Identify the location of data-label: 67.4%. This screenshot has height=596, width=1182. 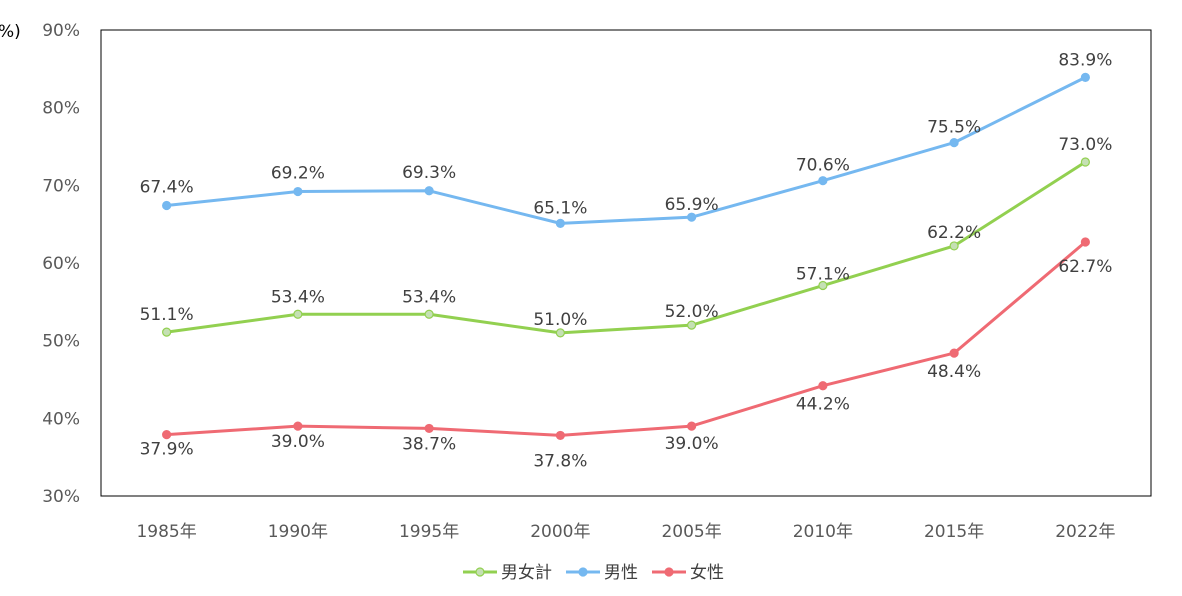
(167, 188).